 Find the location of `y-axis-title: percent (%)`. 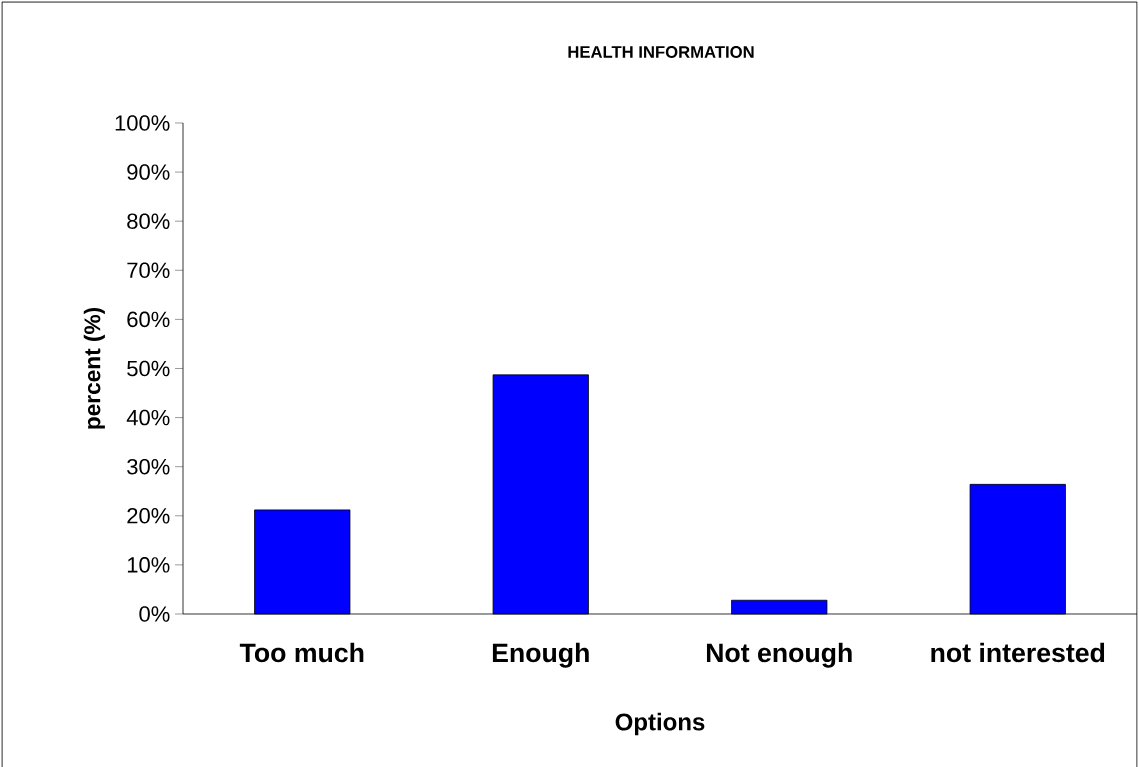

y-axis-title: percent (%) is located at coordinates (94, 368).